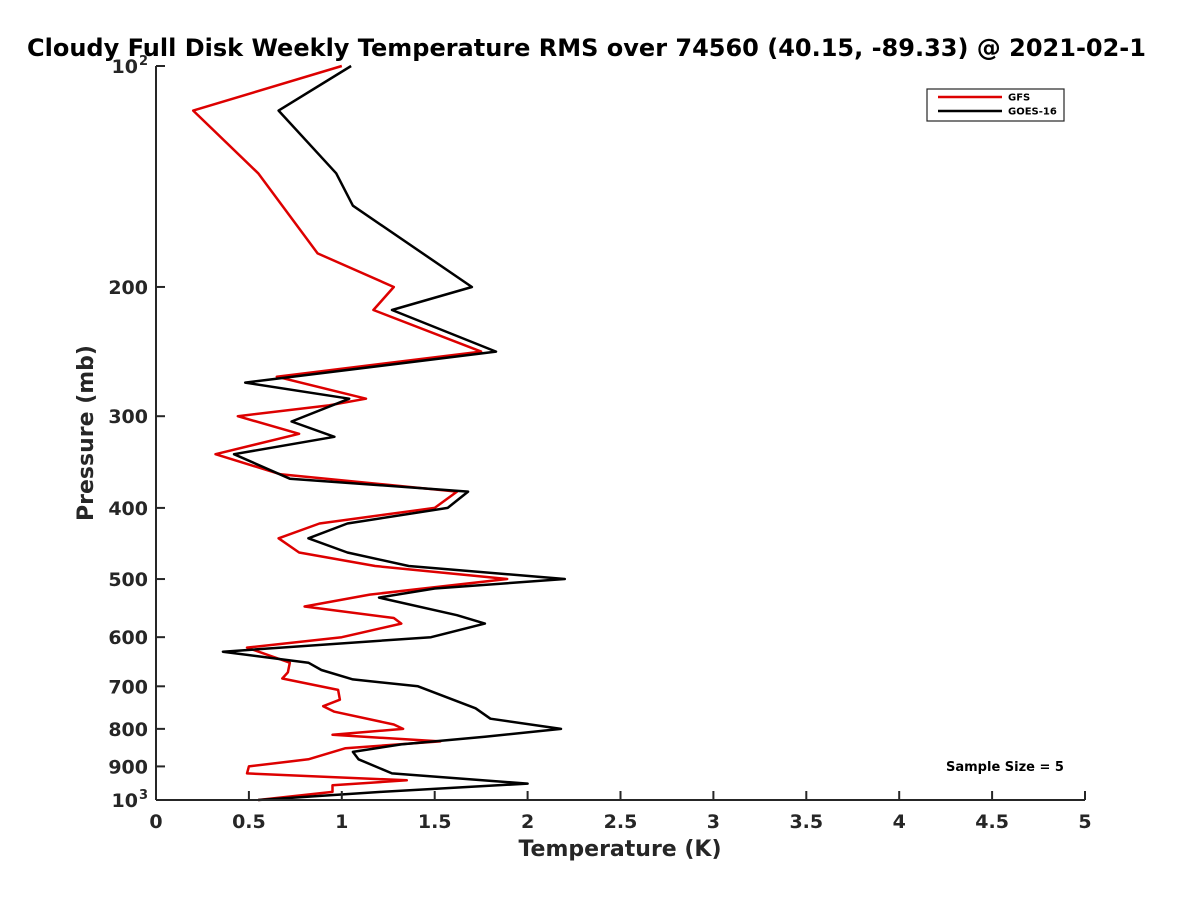 This screenshot has height=900, width=1200. I want to click on legend: GFS GOES-16, so click(995, 105).